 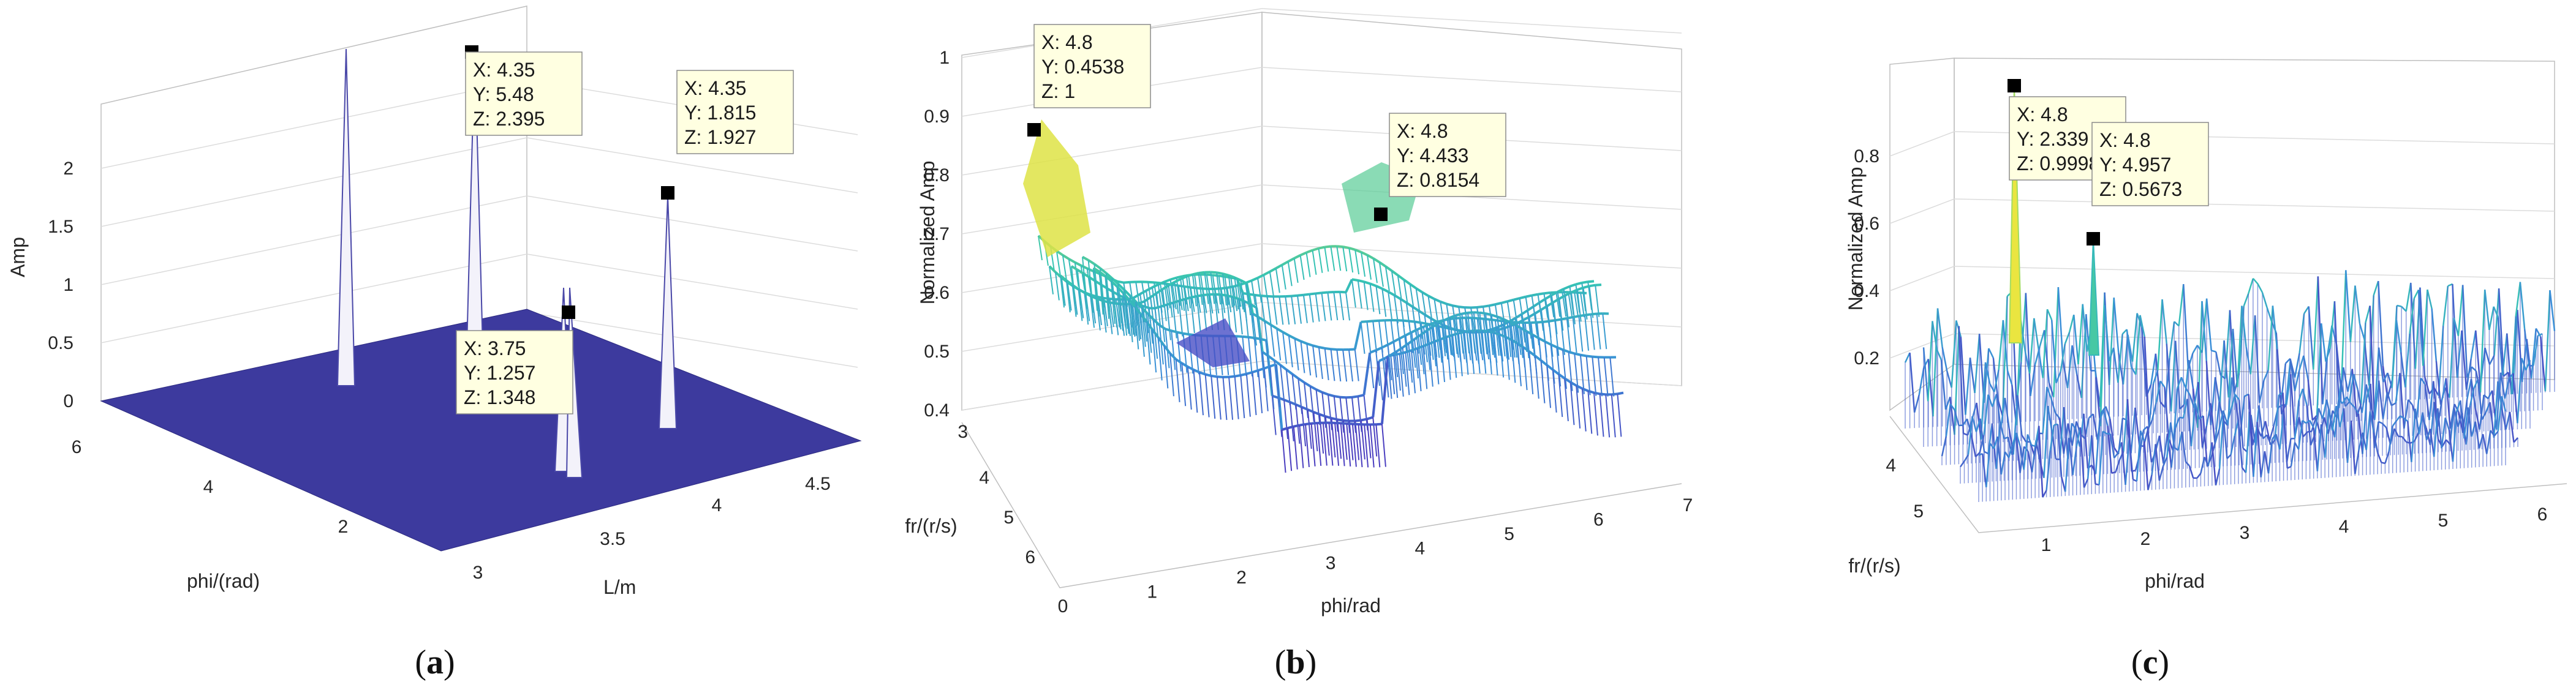 What do you see at coordinates (1432, 156) in the screenshot?
I see `datatip-b-2-line-2: Y: 4.433` at bounding box center [1432, 156].